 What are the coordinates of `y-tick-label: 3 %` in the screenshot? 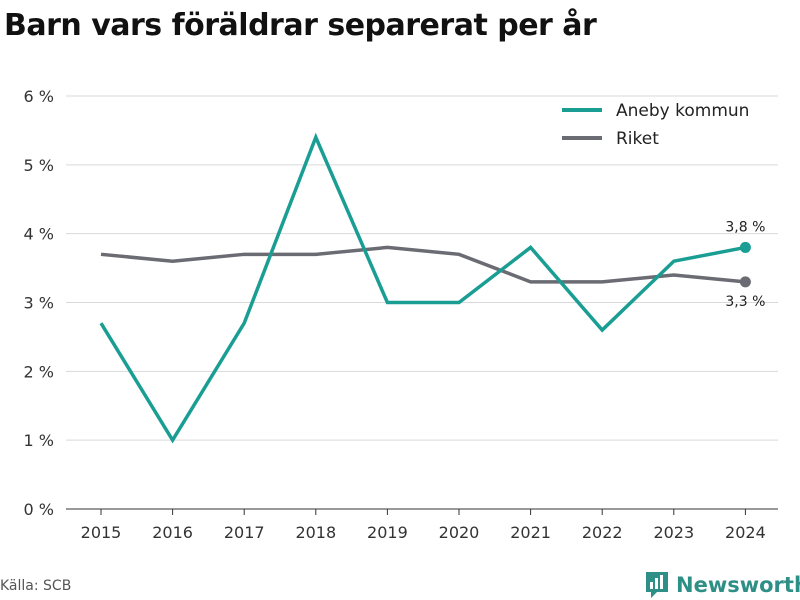 It's located at (39, 303).